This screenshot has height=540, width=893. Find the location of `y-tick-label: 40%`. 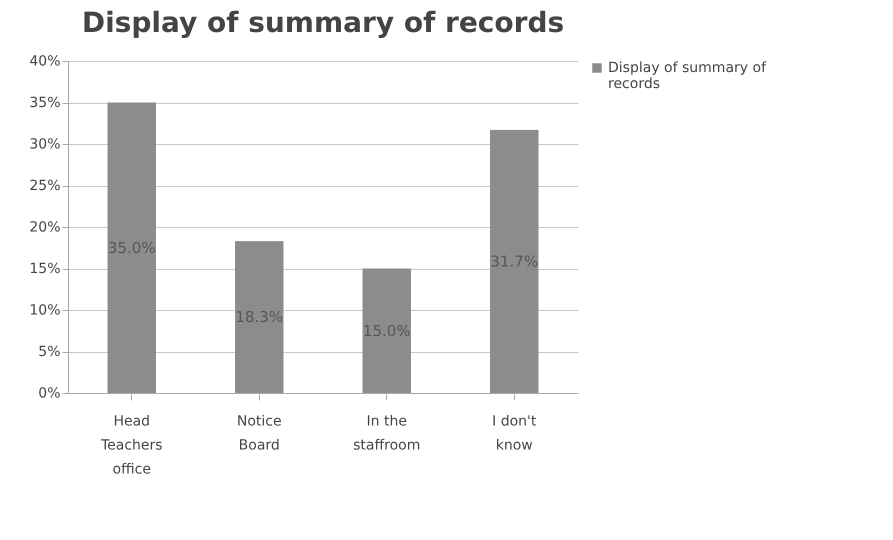

y-tick-label: 40% is located at coordinates (44, 62).